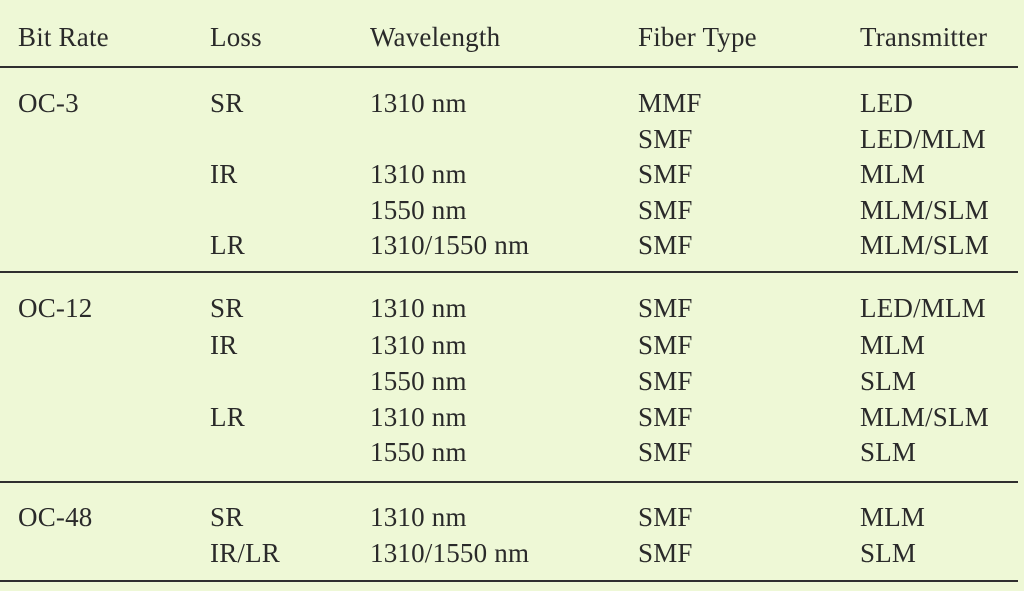 The width and height of the screenshot is (1024, 591). Describe the element at coordinates (48, 103) in the screenshot. I see `bit-rate-cell: OC-3` at that location.